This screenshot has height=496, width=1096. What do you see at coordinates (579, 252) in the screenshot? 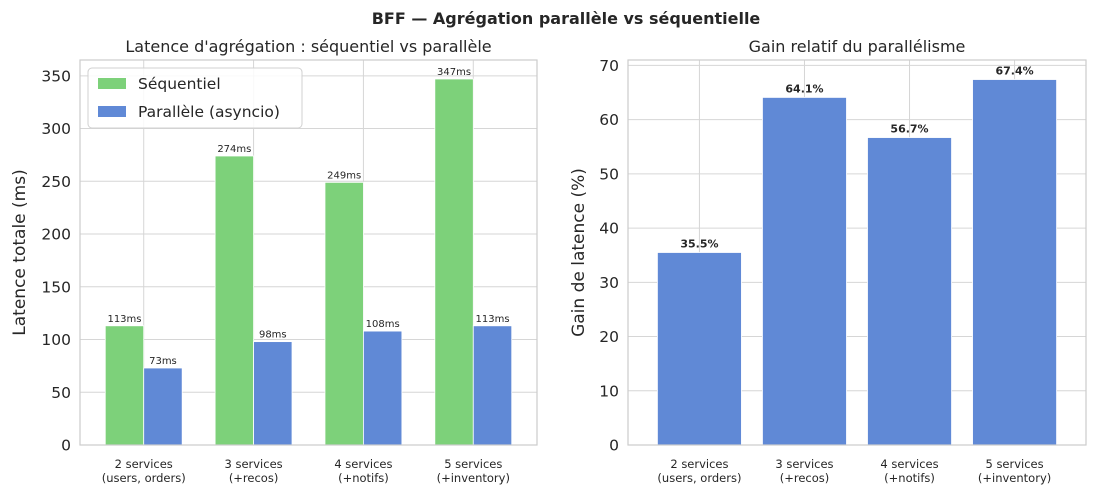
I see `y-axis-label: Gain de latence (%)` at bounding box center [579, 252].